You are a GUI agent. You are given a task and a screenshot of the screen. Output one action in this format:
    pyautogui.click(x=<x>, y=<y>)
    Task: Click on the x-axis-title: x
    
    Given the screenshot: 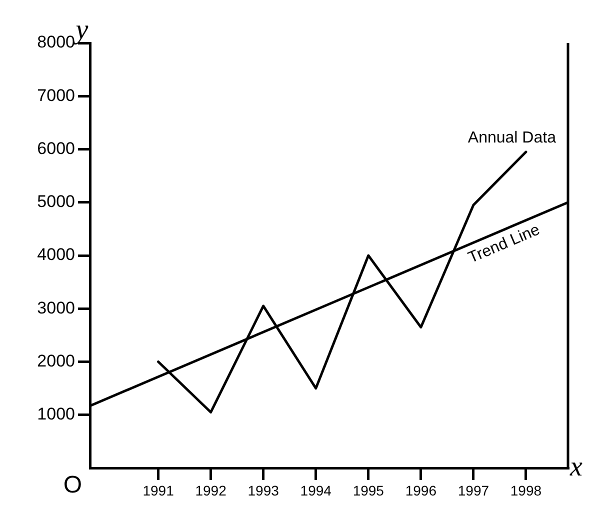 What is the action you would take?
    pyautogui.click(x=576, y=466)
    